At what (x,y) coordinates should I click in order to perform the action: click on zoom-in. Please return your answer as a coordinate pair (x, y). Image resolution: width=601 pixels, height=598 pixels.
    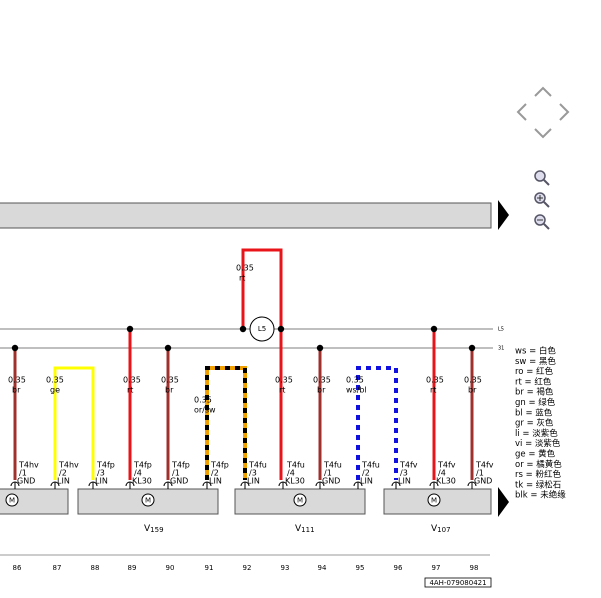
    Looking at the image, I should click on (542, 200).